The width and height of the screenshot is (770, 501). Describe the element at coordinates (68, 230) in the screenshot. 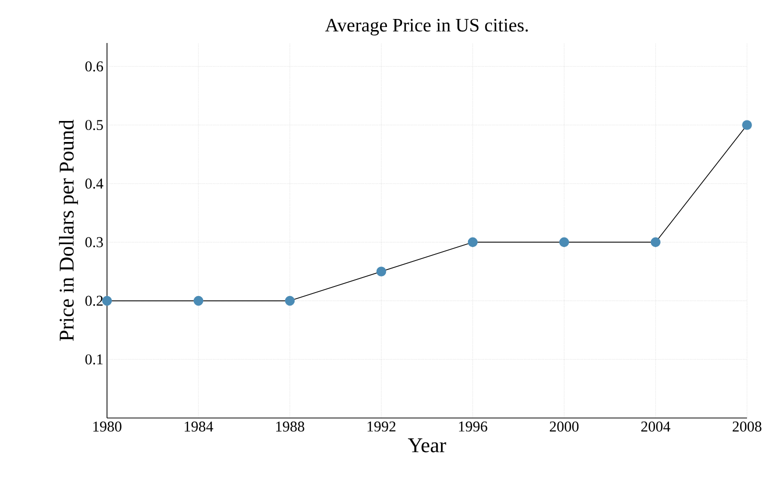

I see `y-axis-title: Price in Dollars per Pound` at that location.